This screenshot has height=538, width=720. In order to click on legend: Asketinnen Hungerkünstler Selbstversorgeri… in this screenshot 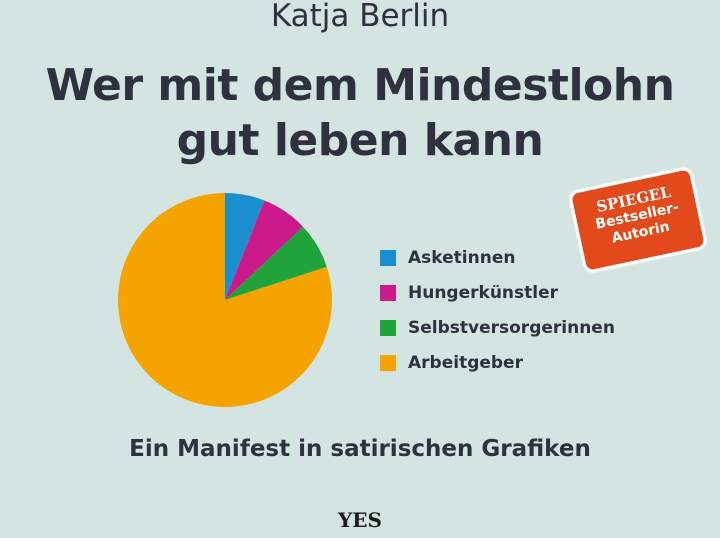, I will do `click(497, 310)`.